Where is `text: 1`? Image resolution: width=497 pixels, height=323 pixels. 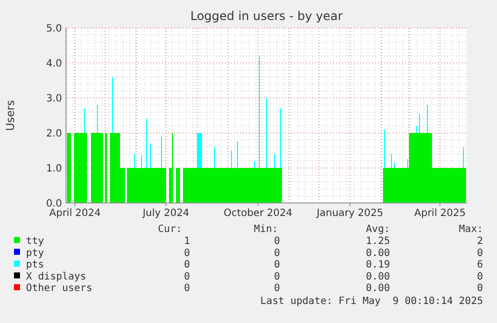
text: 1 is located at coordinates (187, 241).